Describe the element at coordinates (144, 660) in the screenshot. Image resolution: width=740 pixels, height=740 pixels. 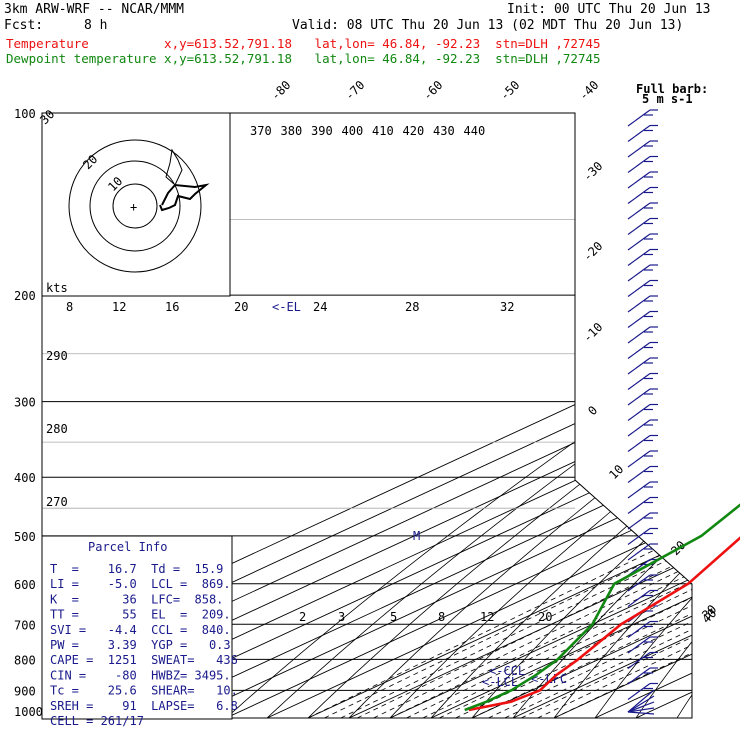
I see `parcel-info-line: CAPE = 1251 SWEAT= 436` at that location.